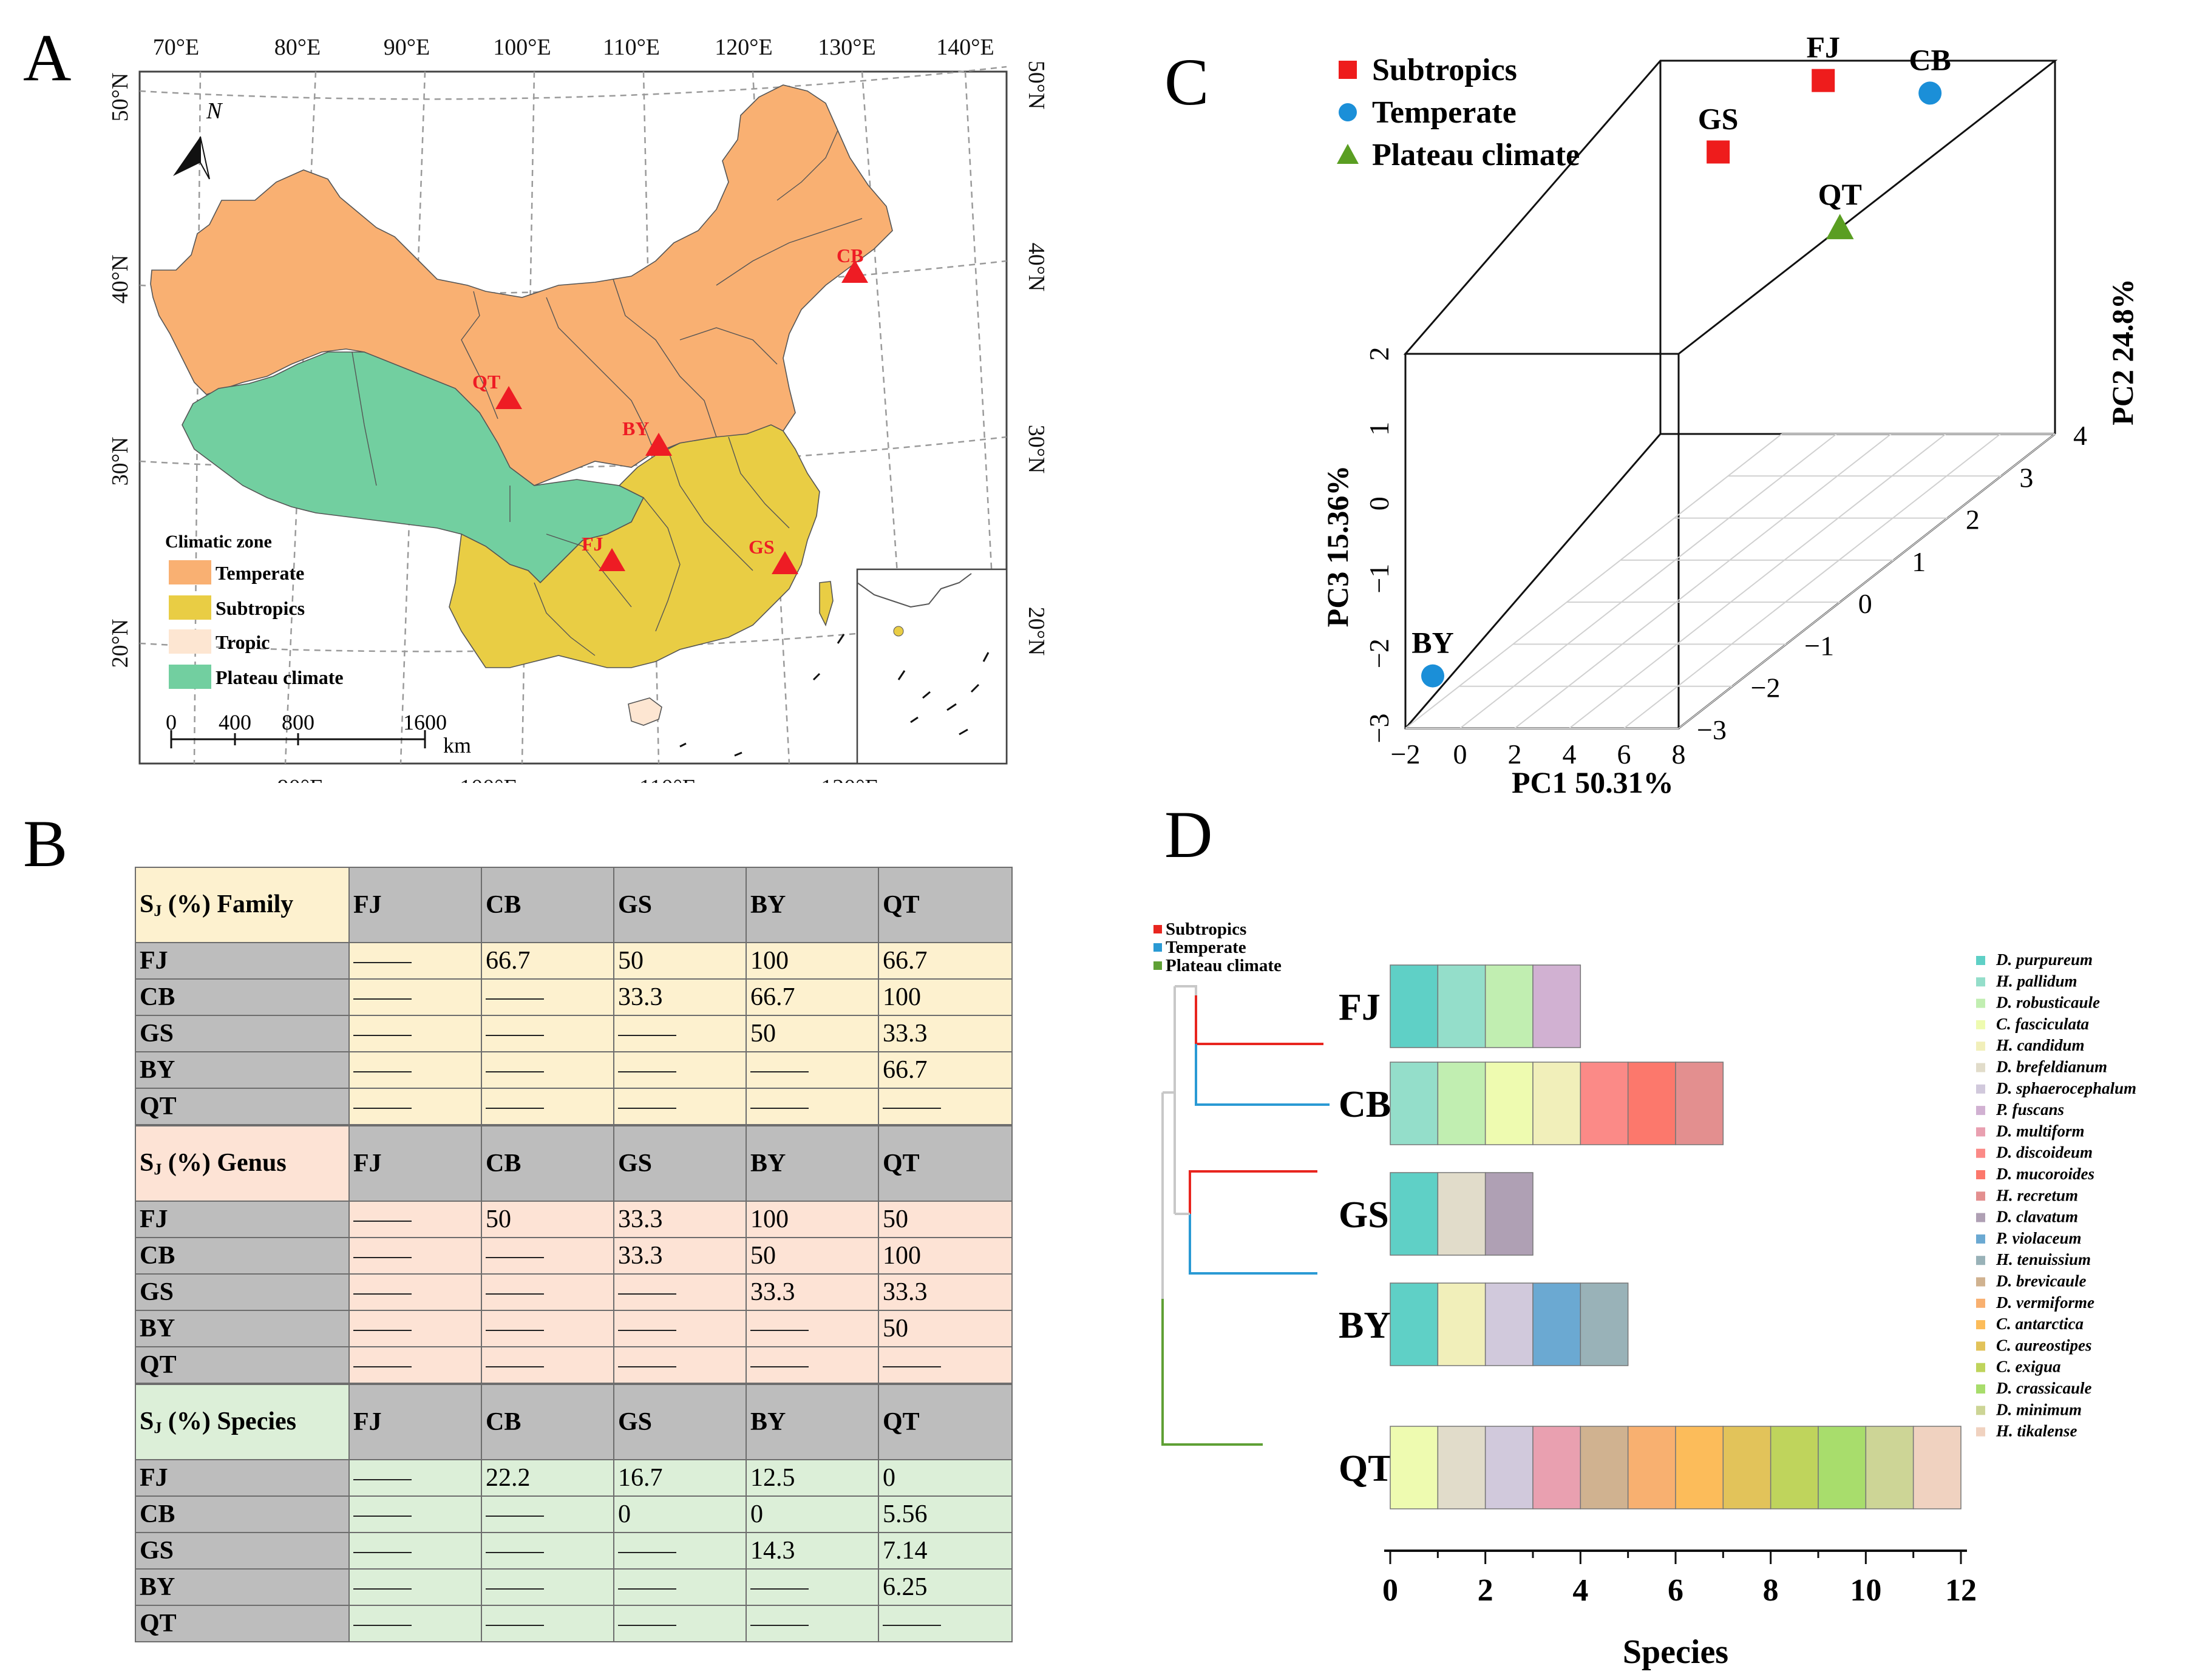 The image size is (2191, 1680). What do you see at coordinates (1840, 194) in the screenshot?
I see `point-label: QT` at bounding box center [1840, 194].